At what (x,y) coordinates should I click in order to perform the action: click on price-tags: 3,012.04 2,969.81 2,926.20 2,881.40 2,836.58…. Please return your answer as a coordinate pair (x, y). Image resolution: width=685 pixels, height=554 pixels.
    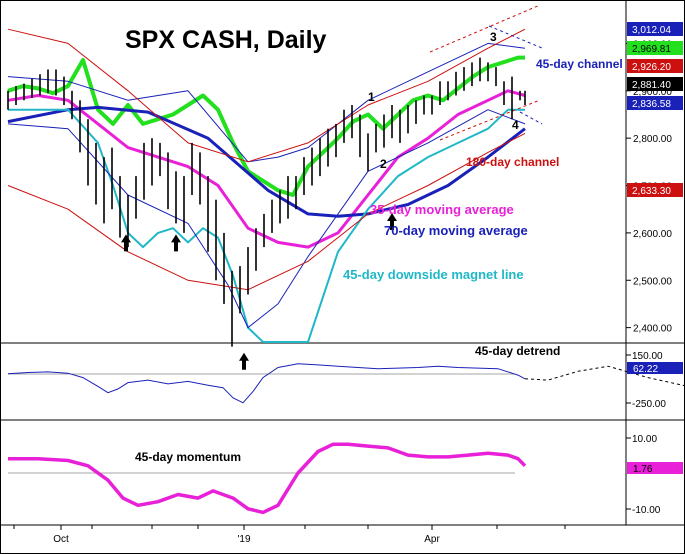
    Looking at the image, I should click on (655, 109).